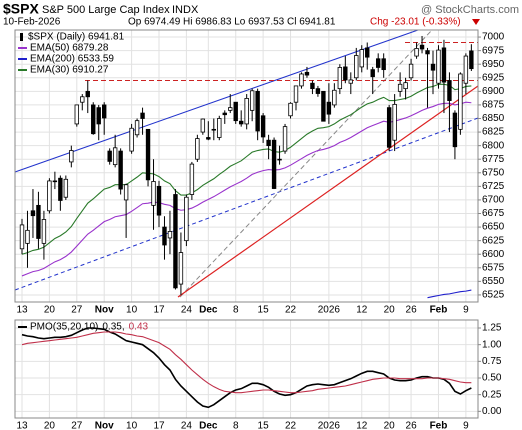 This screenshot has width=522, height=430. What do you see at coordinates (415, 22) in the screenshot?
I see `change: Chg -23.01 (-0.33%)` at bounding box center [415, 22].